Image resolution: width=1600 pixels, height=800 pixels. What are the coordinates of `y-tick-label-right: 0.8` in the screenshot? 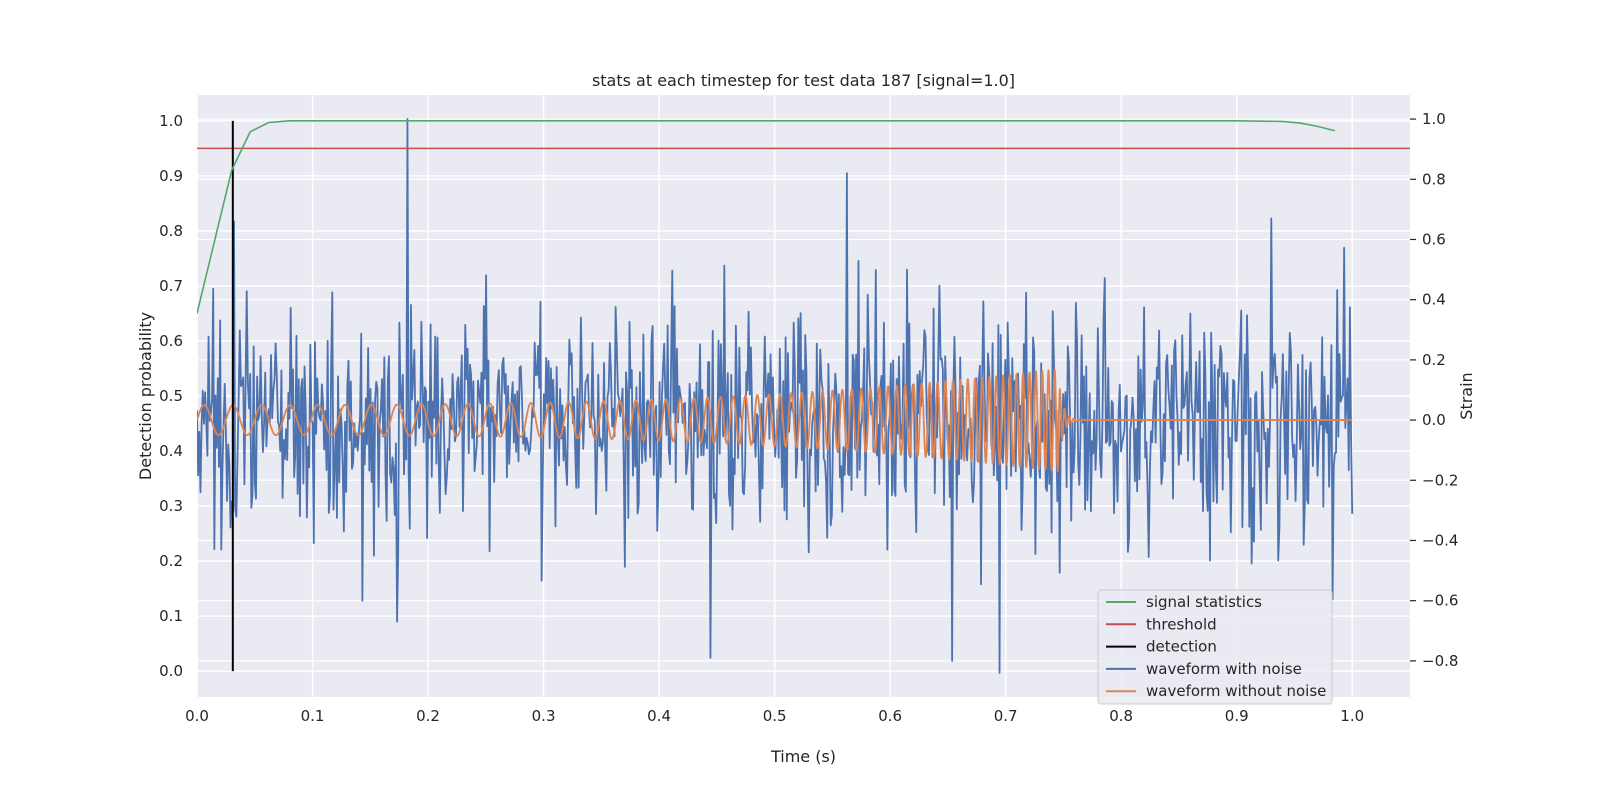 It's located at (1434, 179).